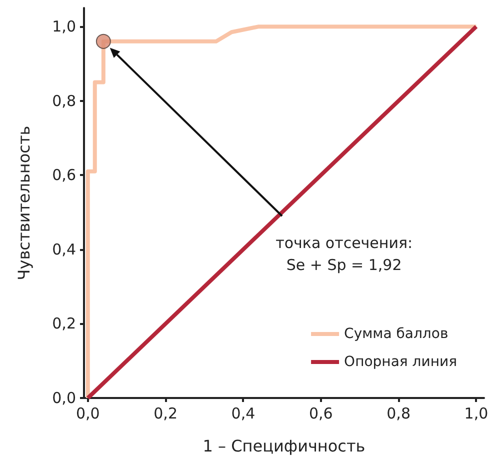 The image size is (492, 464). Describe the element at coordinates (401, 362) in the screenshot. I see `legend-label: Опорная линия` at that location.